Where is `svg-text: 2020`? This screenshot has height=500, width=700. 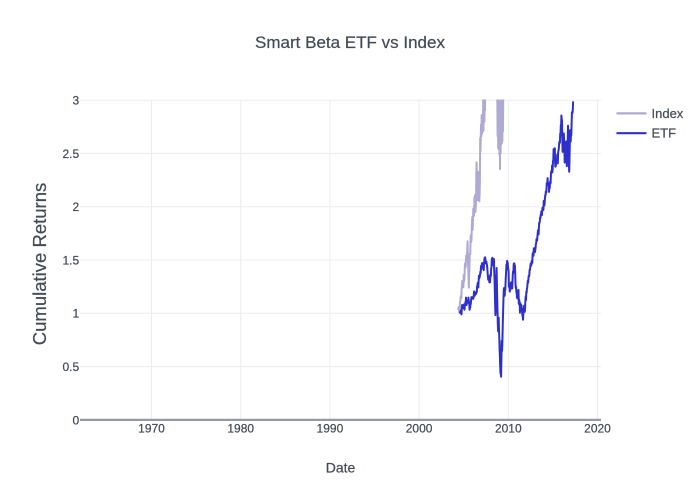 svg-text: 2020 is located at coordinates (597, 429).